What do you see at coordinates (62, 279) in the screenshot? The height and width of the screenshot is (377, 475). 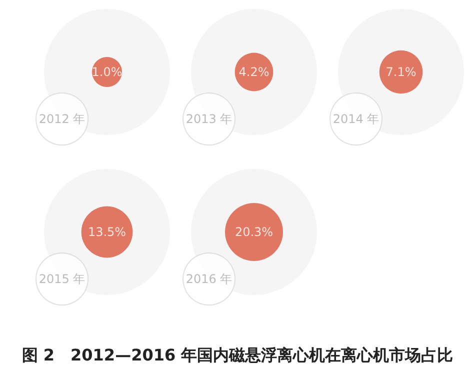 I see `category-label: 2015 年` at bounding box center [62, 279].